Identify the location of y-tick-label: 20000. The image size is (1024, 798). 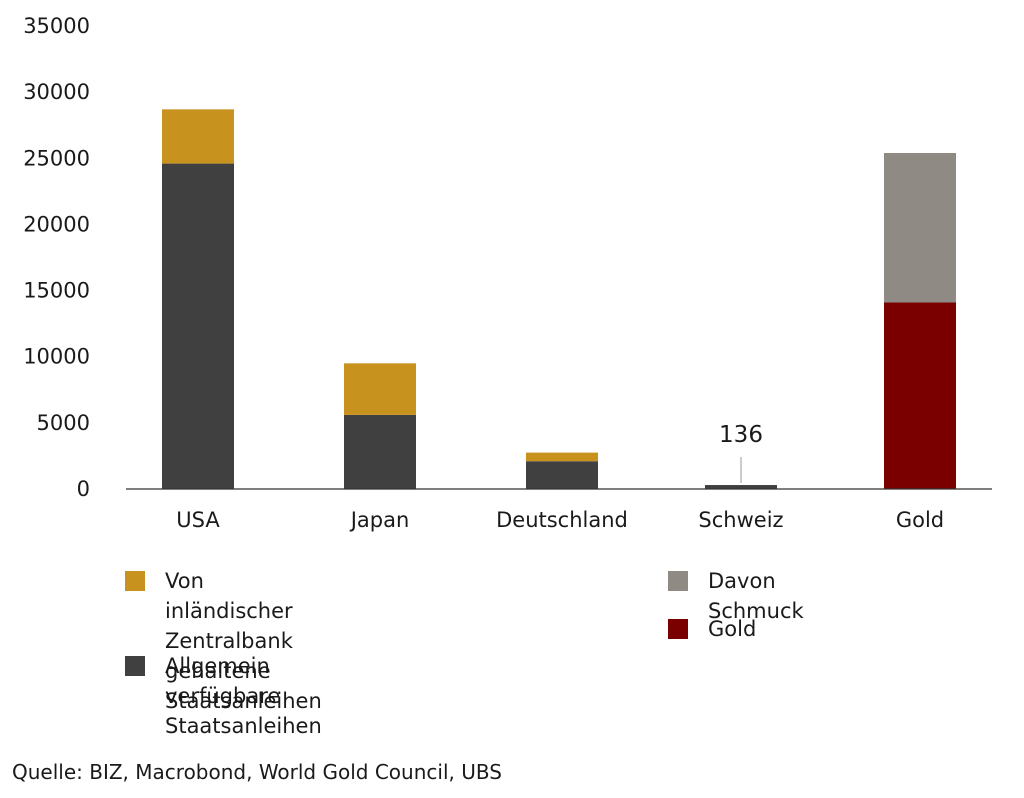
(56, 224).